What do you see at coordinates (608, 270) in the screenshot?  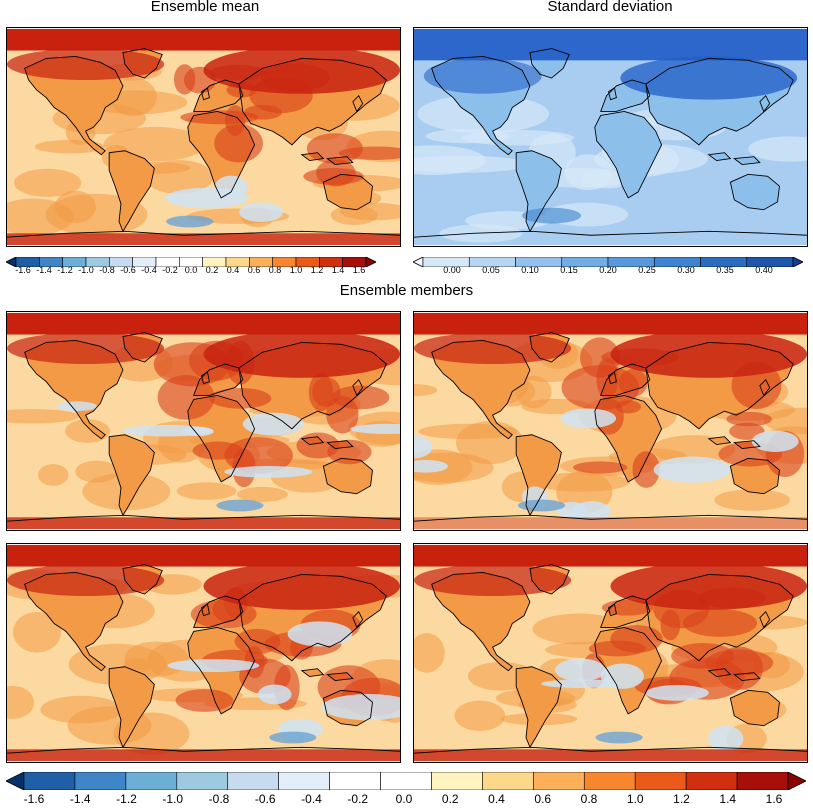 I see `colorbar-tick-label: 0.20` at bounding box center [608, 270].